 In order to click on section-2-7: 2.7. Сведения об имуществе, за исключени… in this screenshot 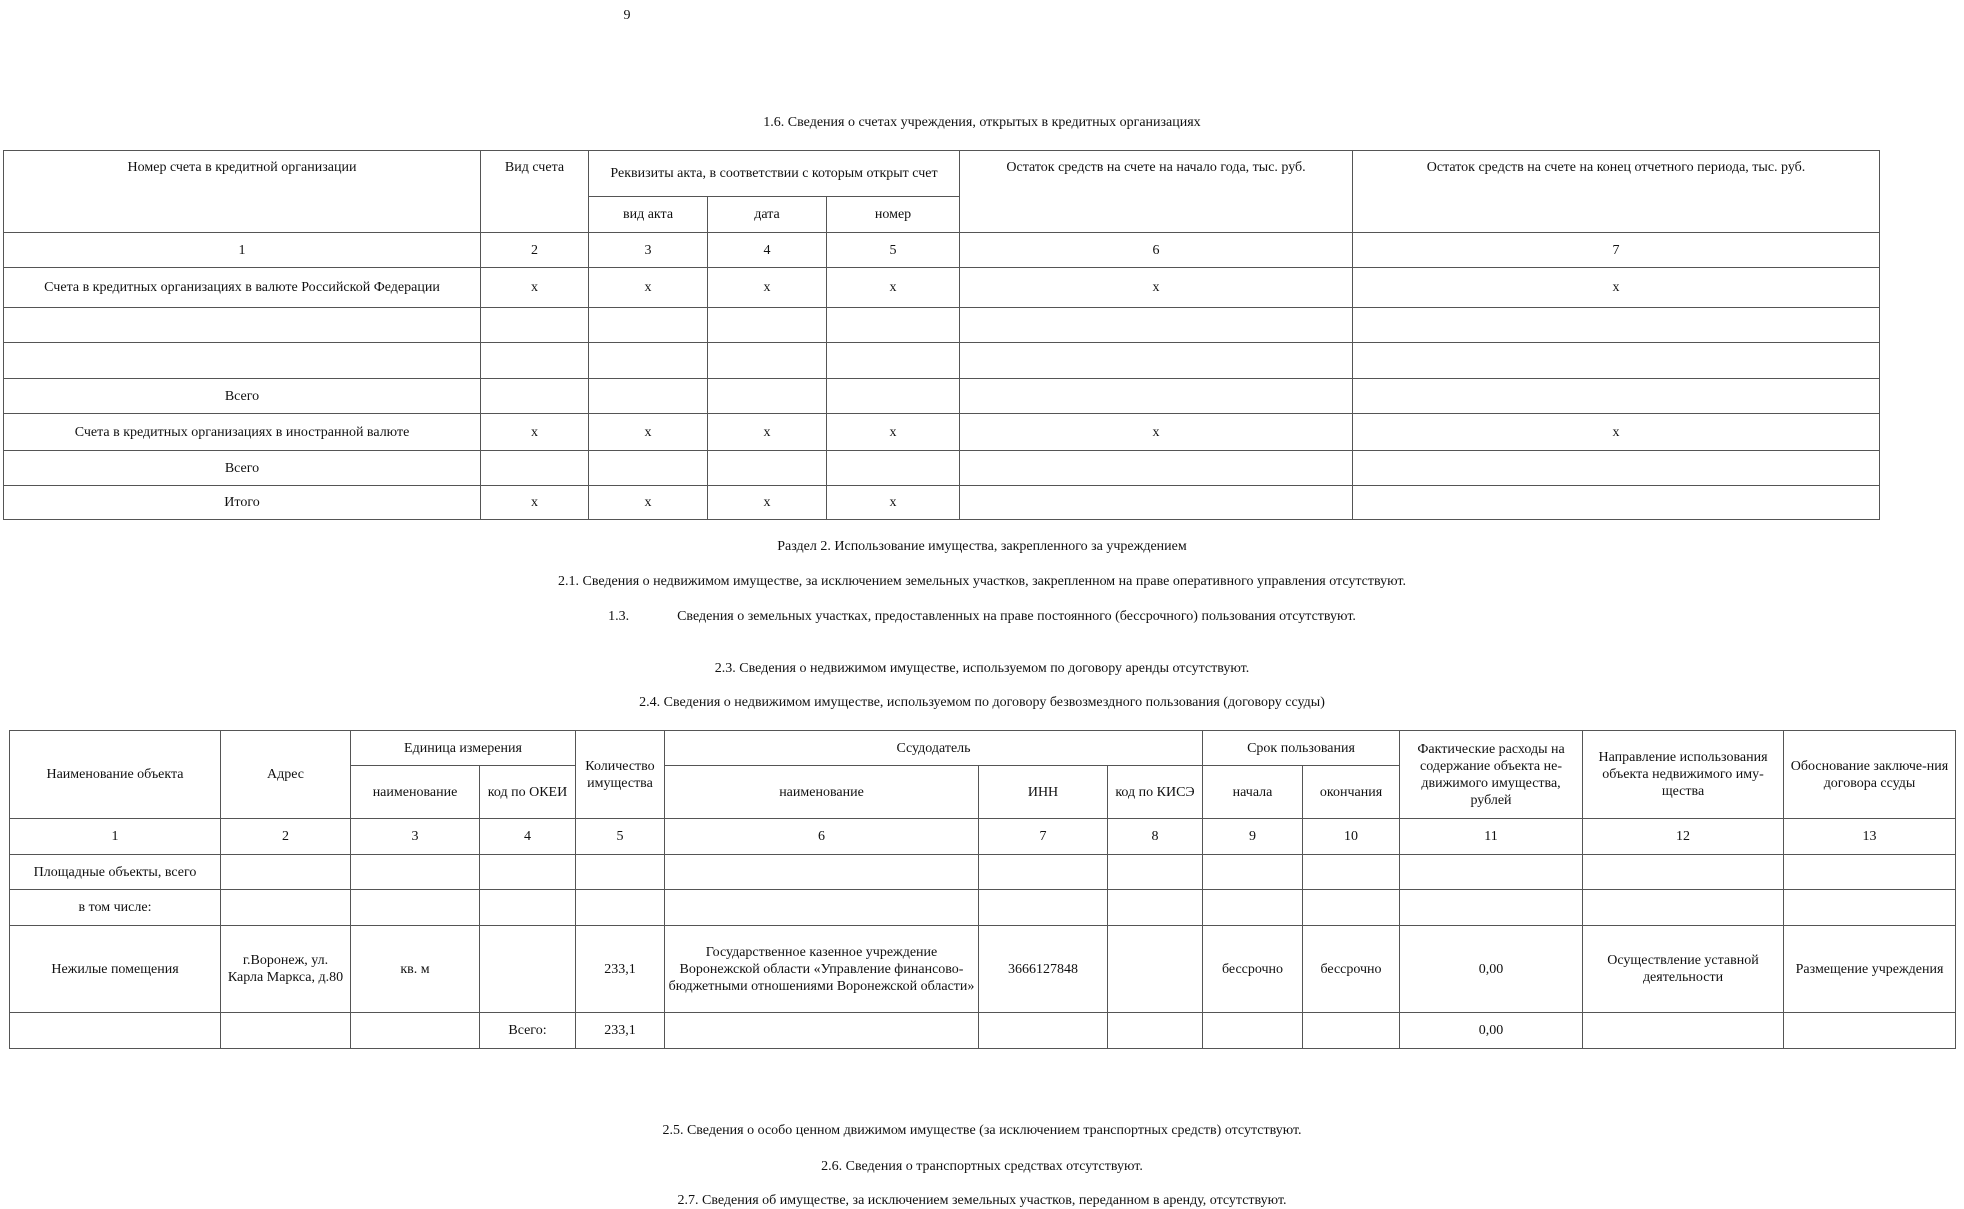, I will do `click(982, 1200)`.